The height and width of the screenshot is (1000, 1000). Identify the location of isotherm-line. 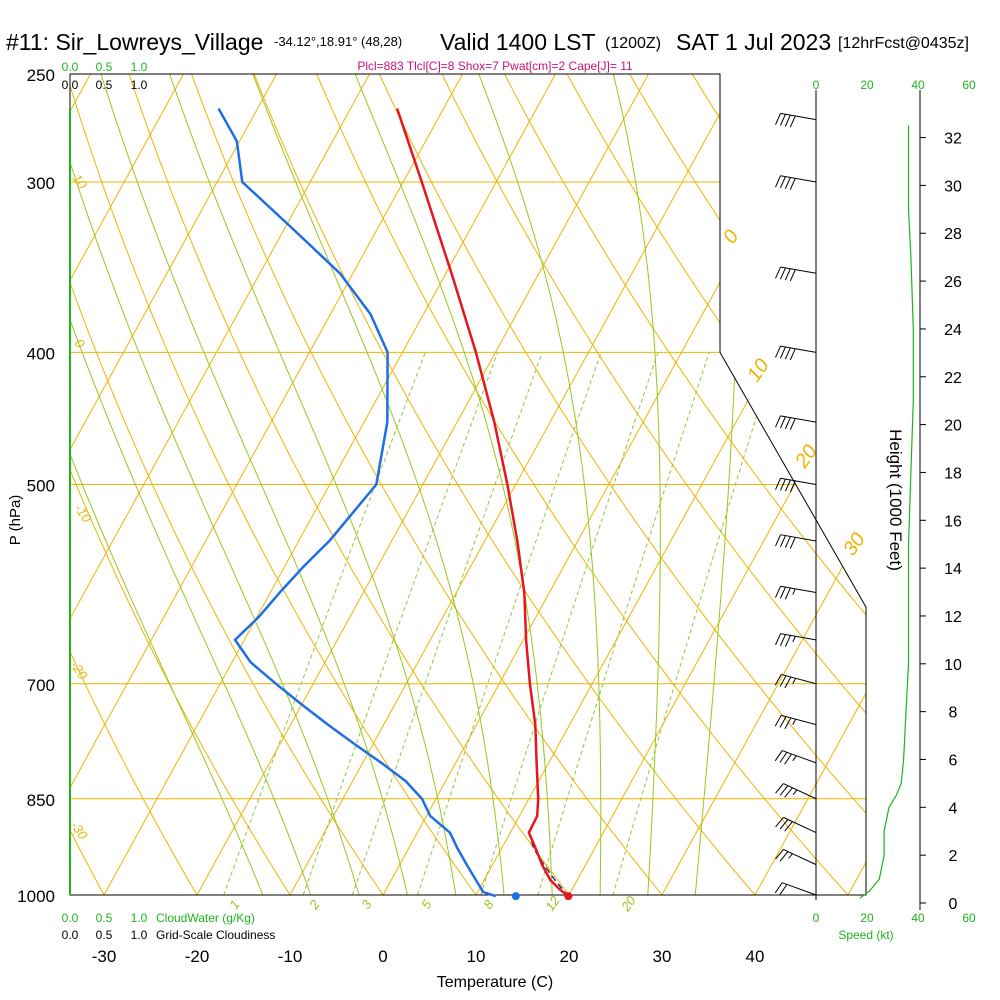
(848, 484).